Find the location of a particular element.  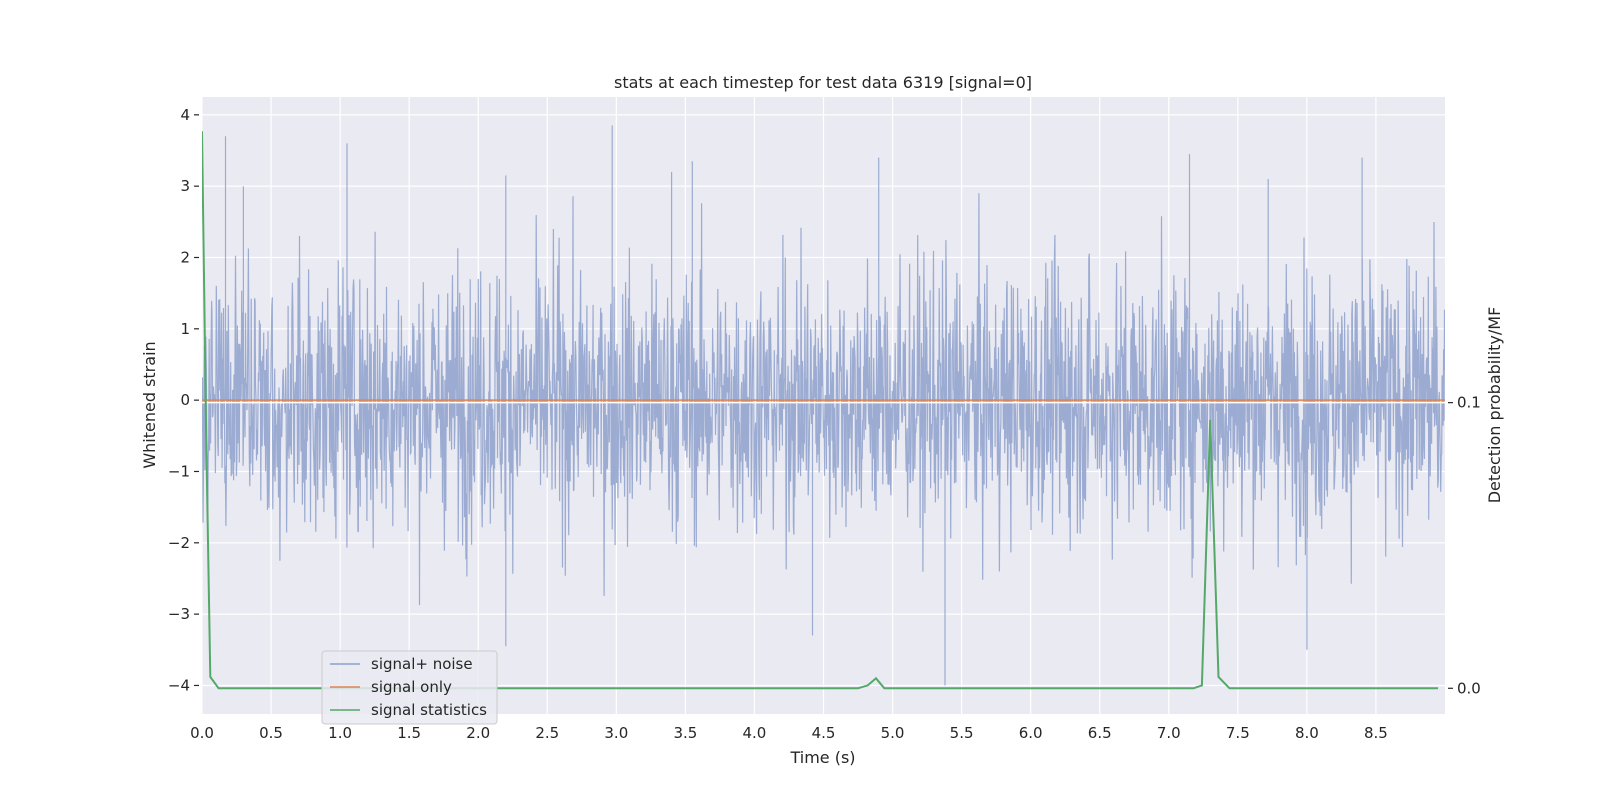

y-tick-label: −4 is located at coordinates (179, 685).